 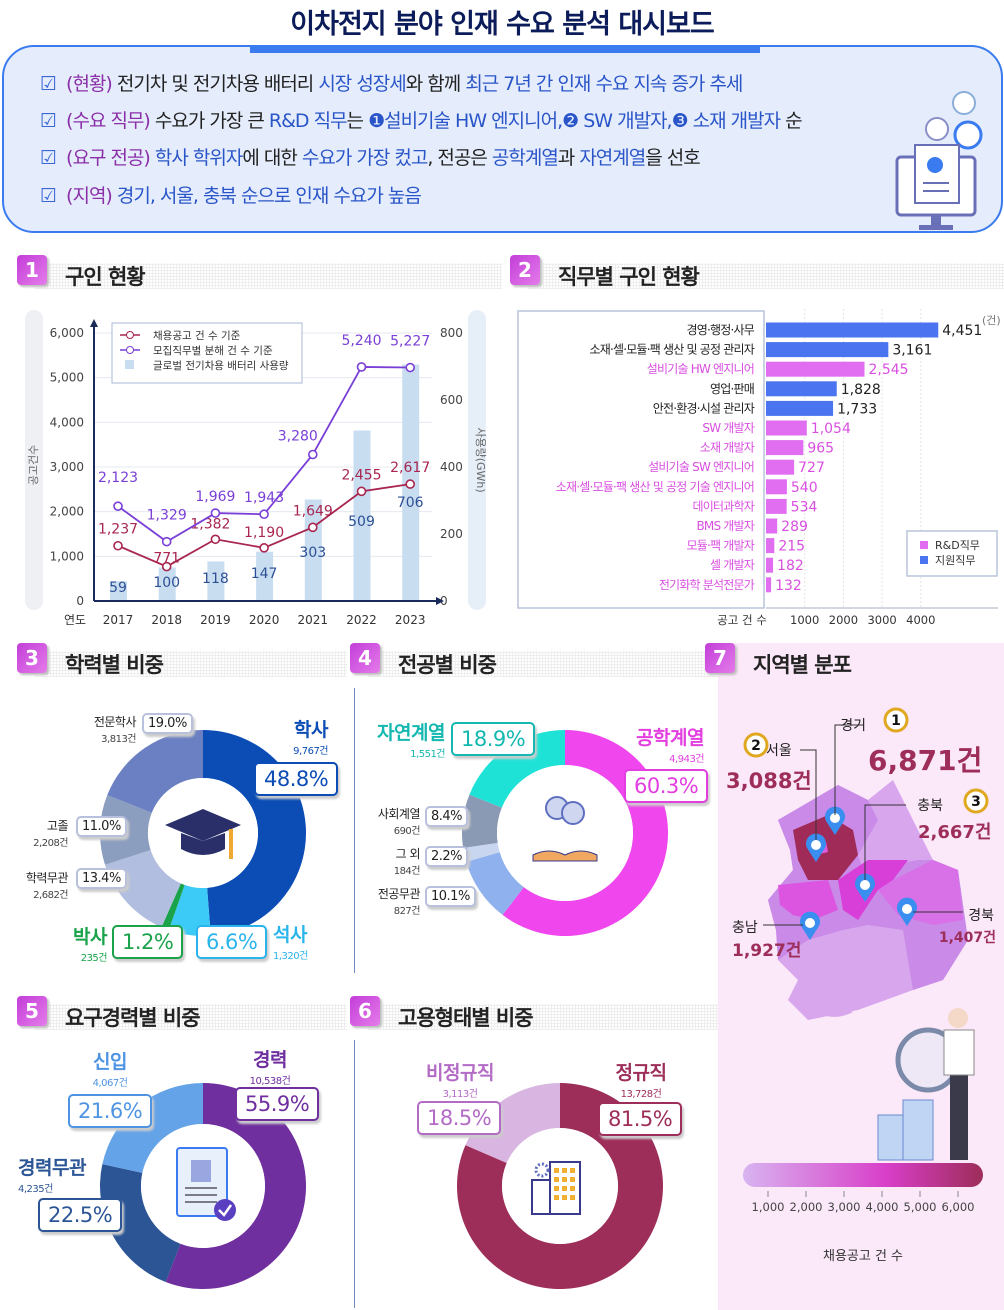 What do you see at coordinates (201, 1171) in the screenshot?
I see `profile-photo` at bounding box center [201, 1171].